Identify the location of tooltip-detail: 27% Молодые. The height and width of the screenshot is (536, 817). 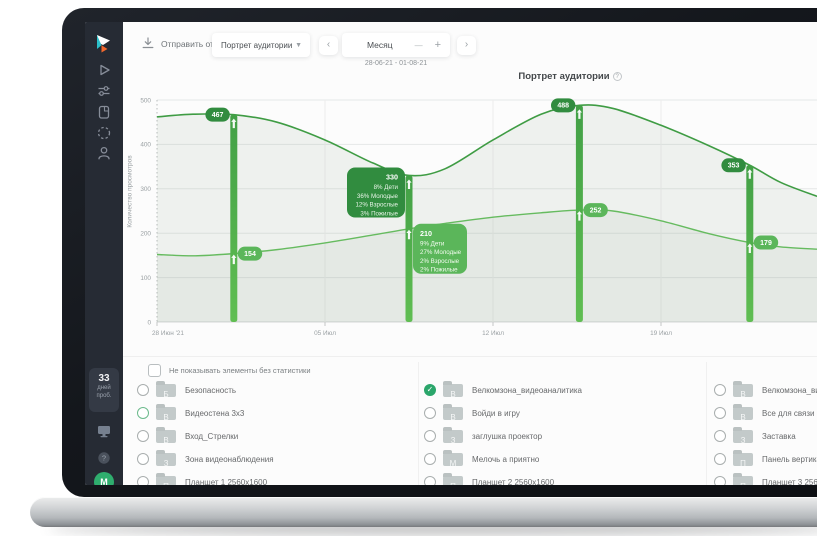
(441, 252).